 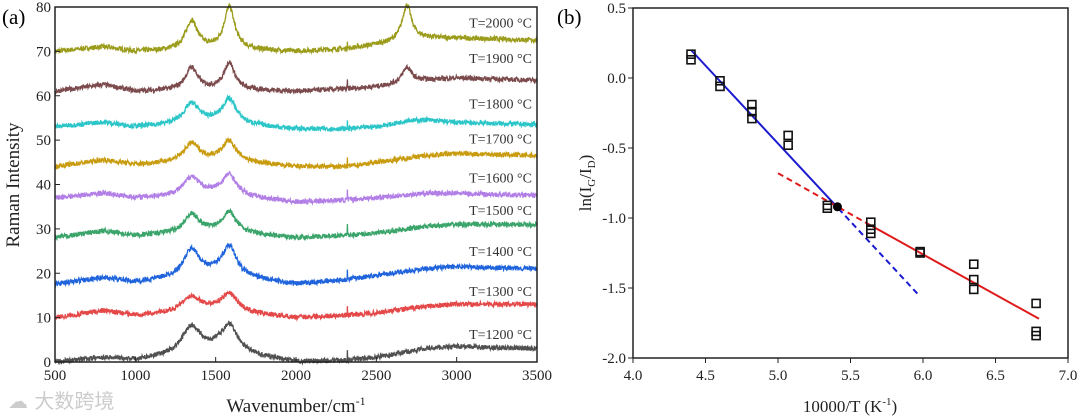 I want to click on x-tick-label: 1000, so click(x=135, y=376).